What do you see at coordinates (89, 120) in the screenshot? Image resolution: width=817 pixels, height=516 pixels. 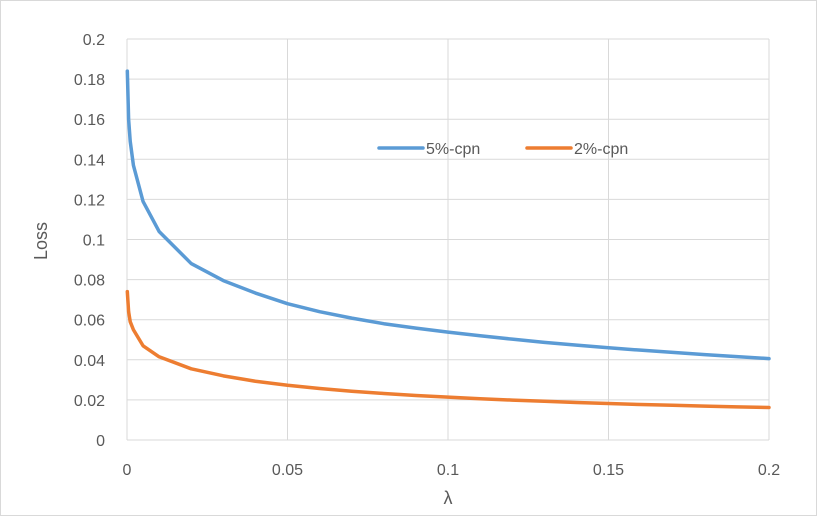 I see `y-tick-label: 0.16` at bounding box center [89, 120].